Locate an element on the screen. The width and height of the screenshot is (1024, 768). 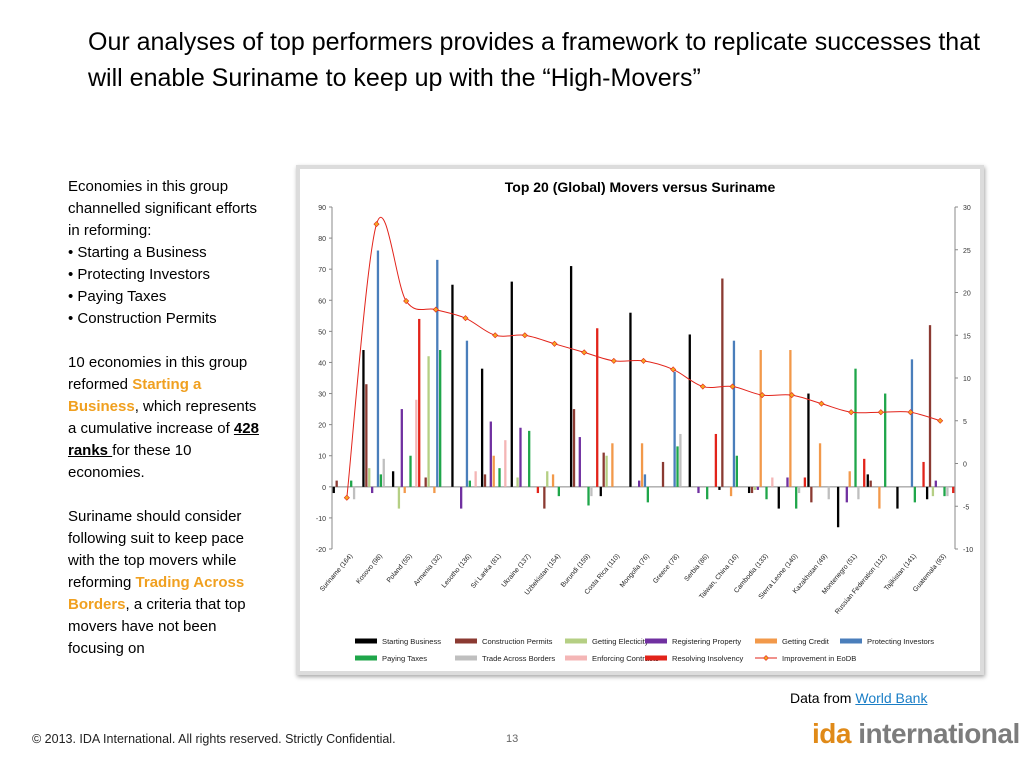
y-left-tick-label: 10 is located at coordinates (322, 457).